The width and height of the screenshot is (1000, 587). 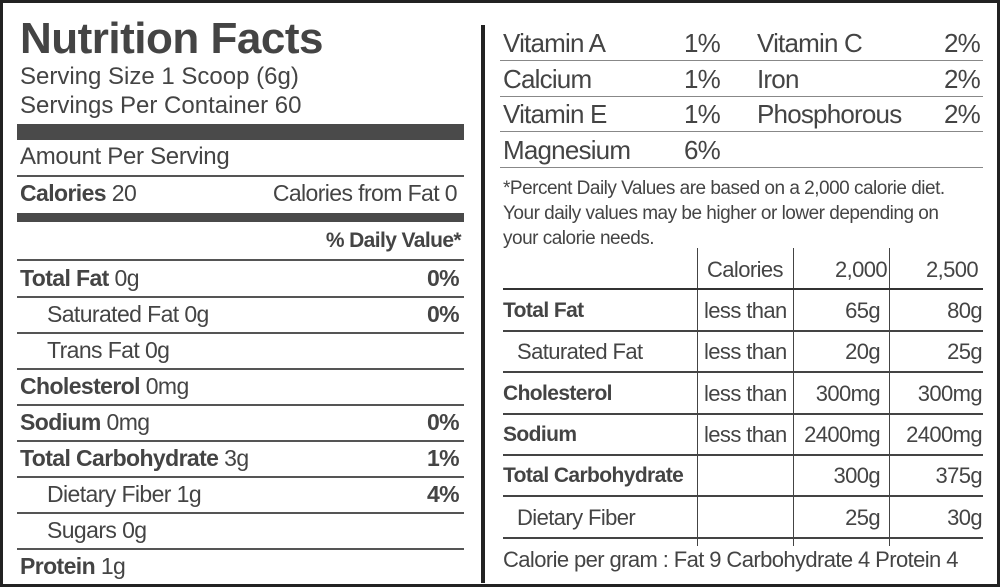 I want to click on nutrient-row: Cholesterol 0mg, so click(x=104, y=386).